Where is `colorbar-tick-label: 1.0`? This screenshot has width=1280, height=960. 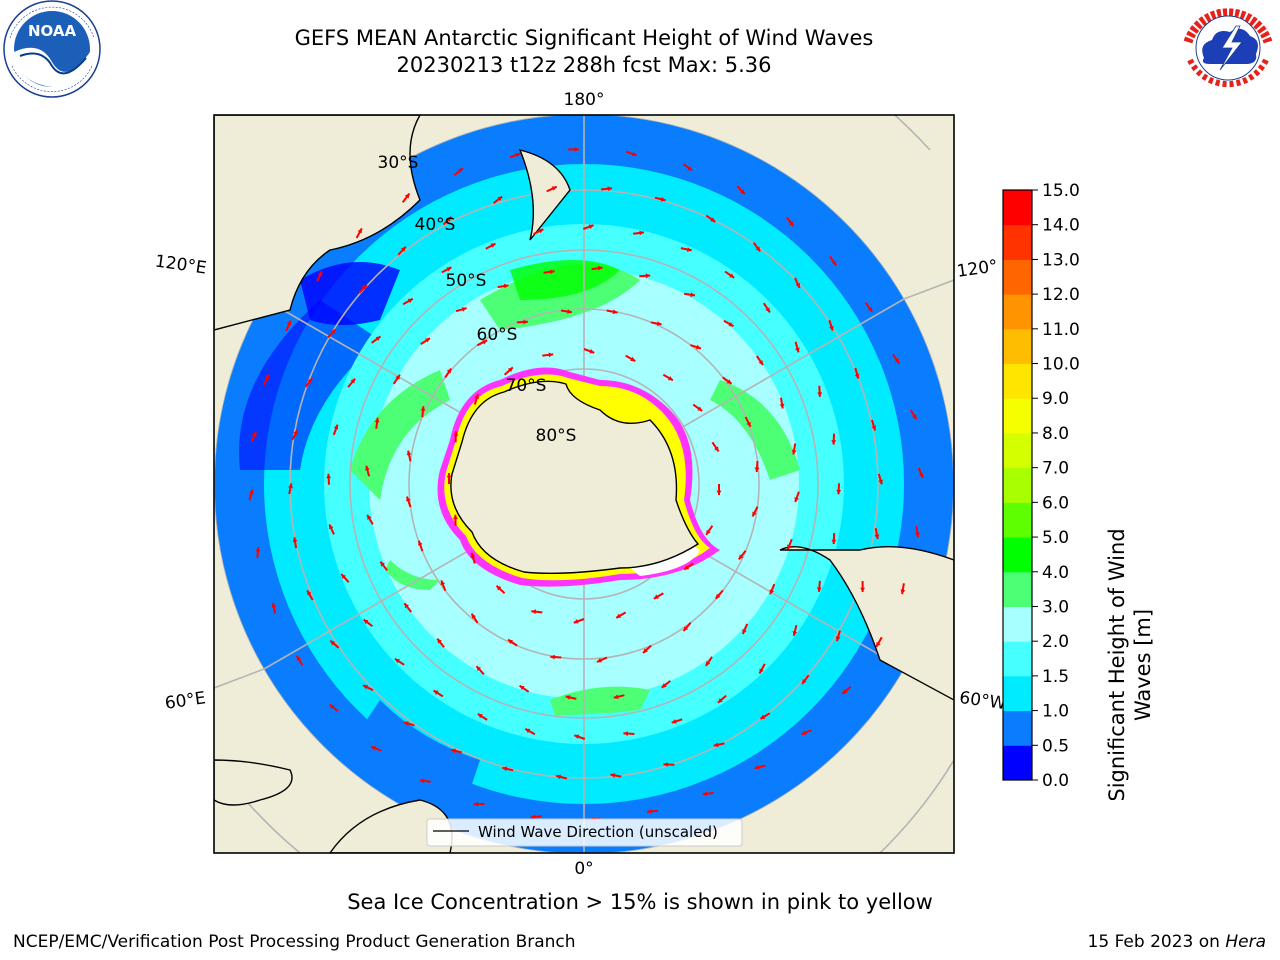 colorbar-tick-label: 1.0 is located at coordinates (1055, 712).